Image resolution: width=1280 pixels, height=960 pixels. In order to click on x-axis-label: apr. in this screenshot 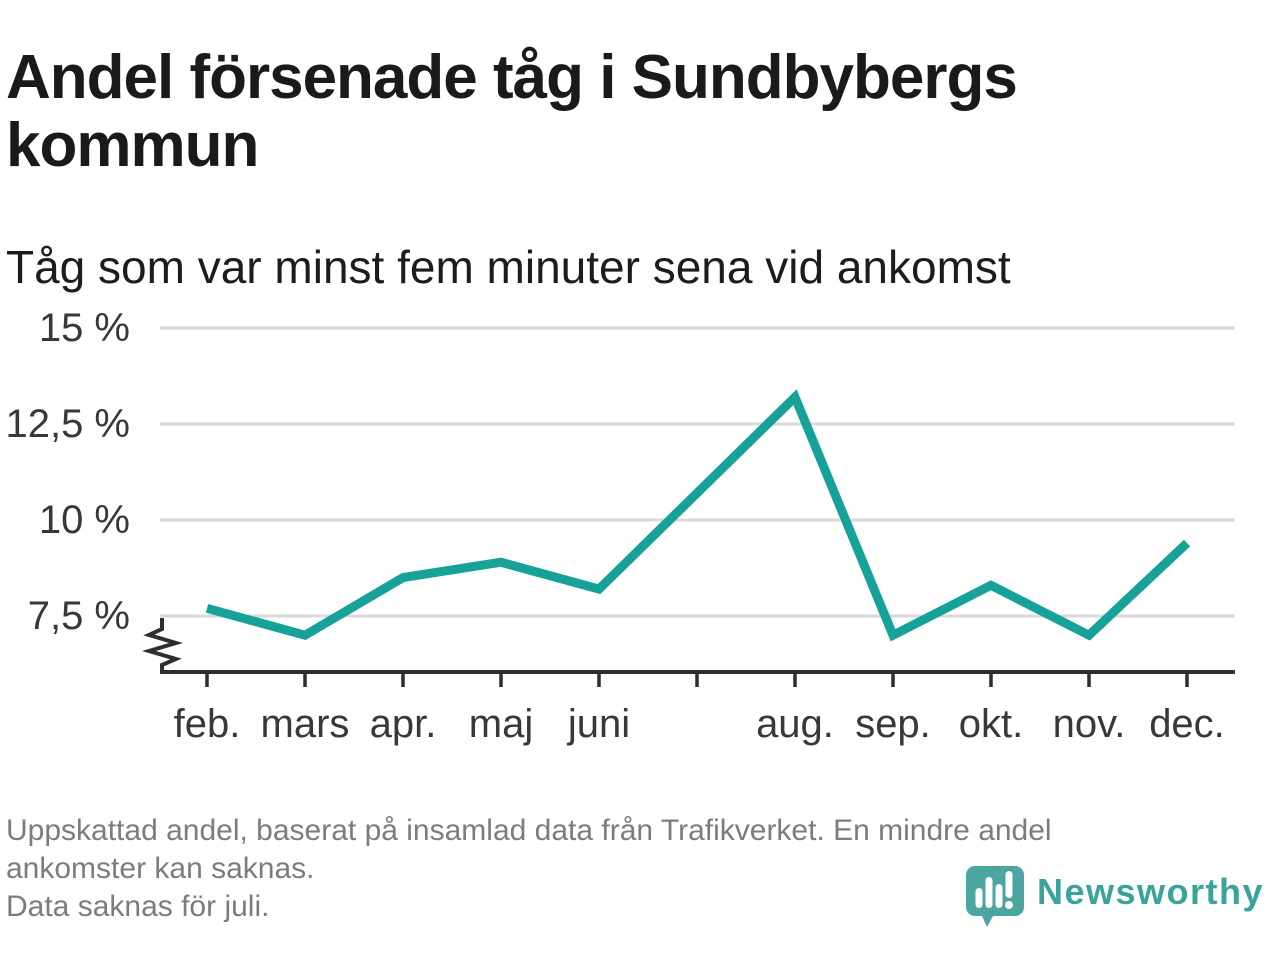, I will do `click(403, 724)`.